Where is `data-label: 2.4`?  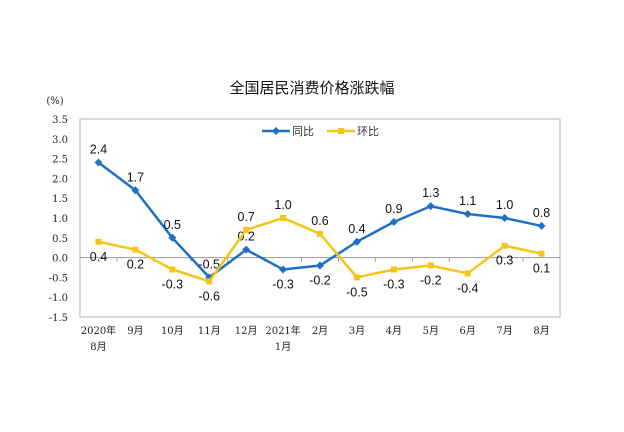 data-label: 2.4 is located at coordinates (98, 150).